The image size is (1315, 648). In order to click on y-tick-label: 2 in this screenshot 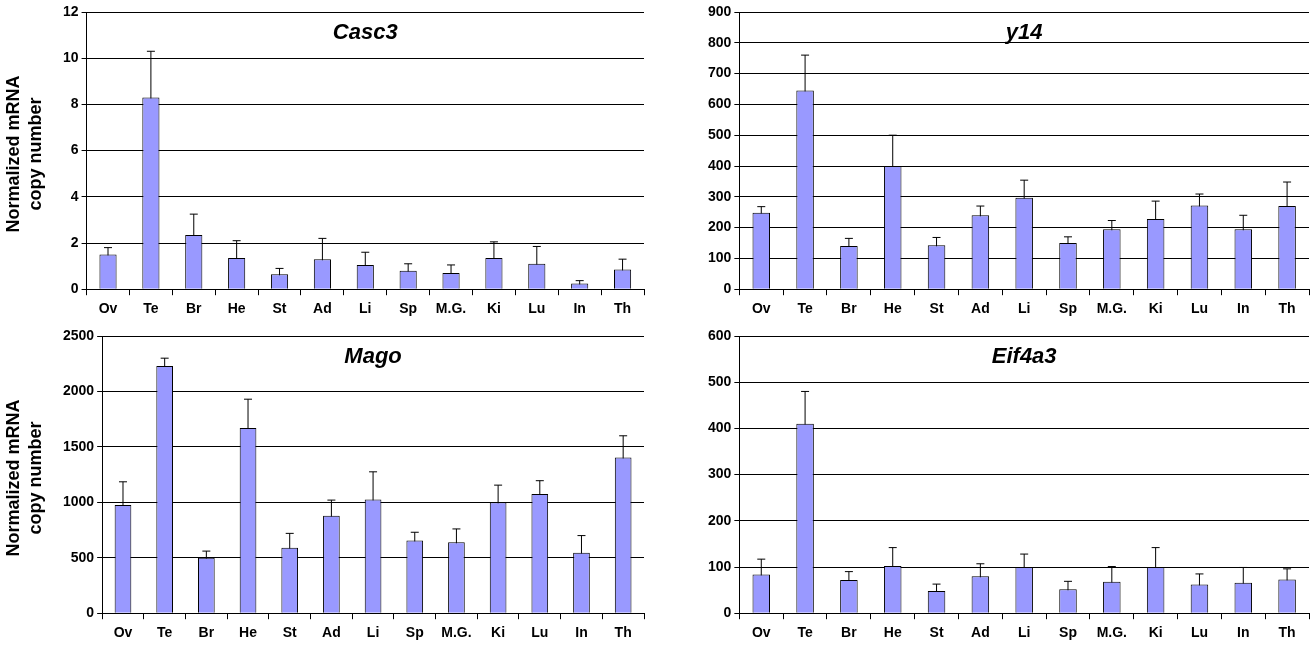, I will do `click(74, 241)`.